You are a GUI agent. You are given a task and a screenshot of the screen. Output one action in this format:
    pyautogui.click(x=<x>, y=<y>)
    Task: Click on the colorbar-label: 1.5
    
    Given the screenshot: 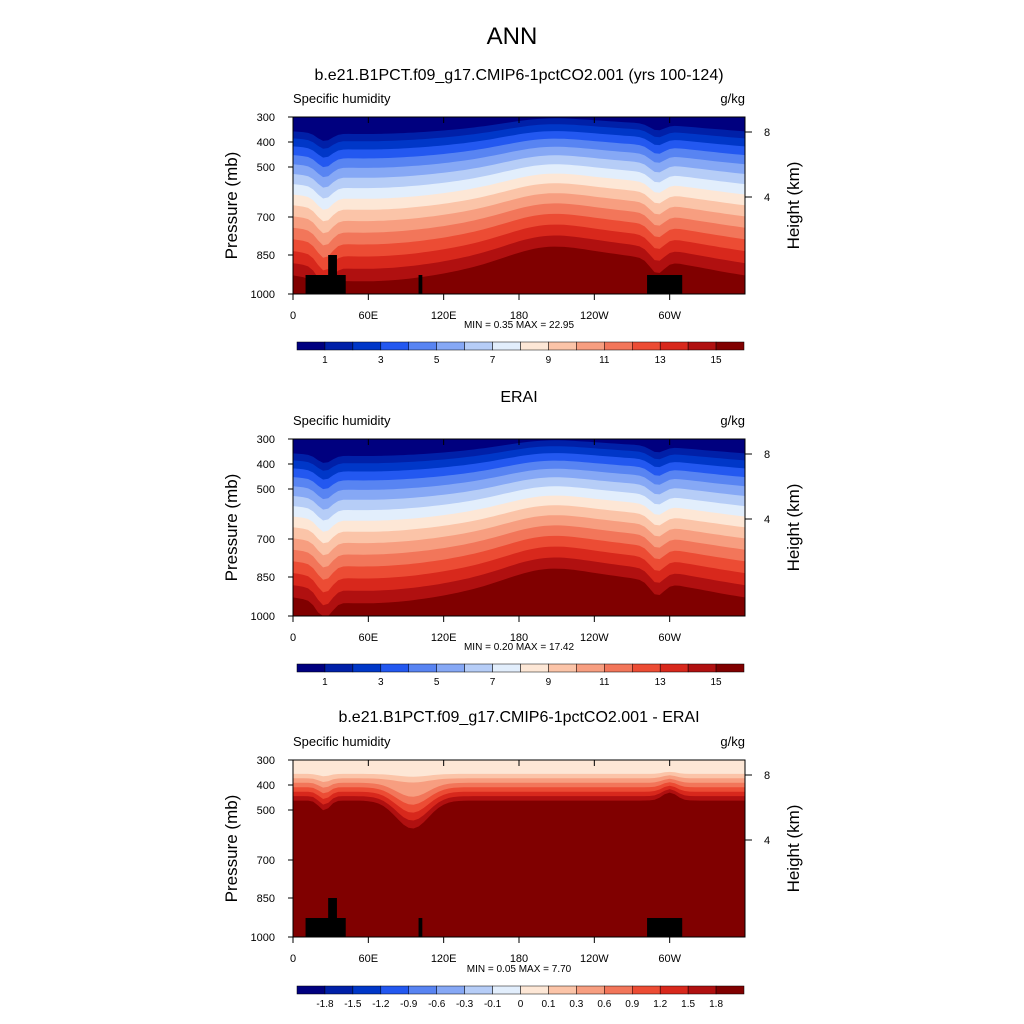 What is the action you would take?
    pyautogui.click(x=688, y=1004)
    